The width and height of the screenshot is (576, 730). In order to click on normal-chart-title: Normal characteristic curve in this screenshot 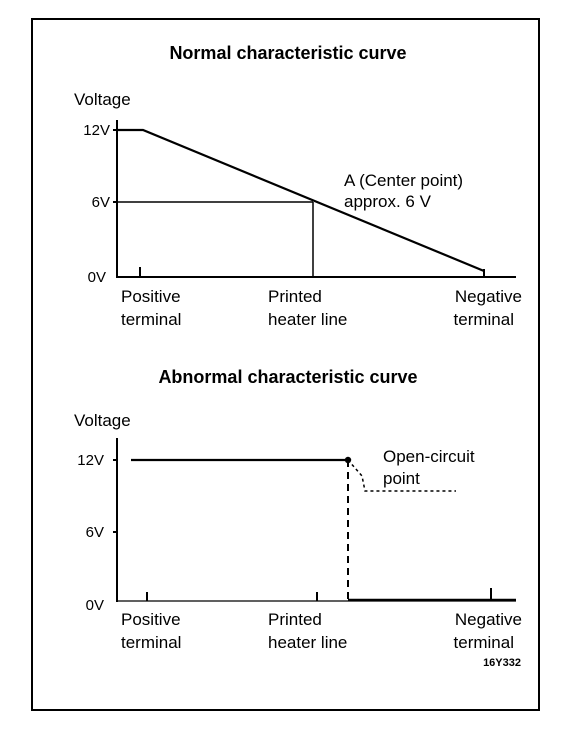, I will do `click(287, 53)`.